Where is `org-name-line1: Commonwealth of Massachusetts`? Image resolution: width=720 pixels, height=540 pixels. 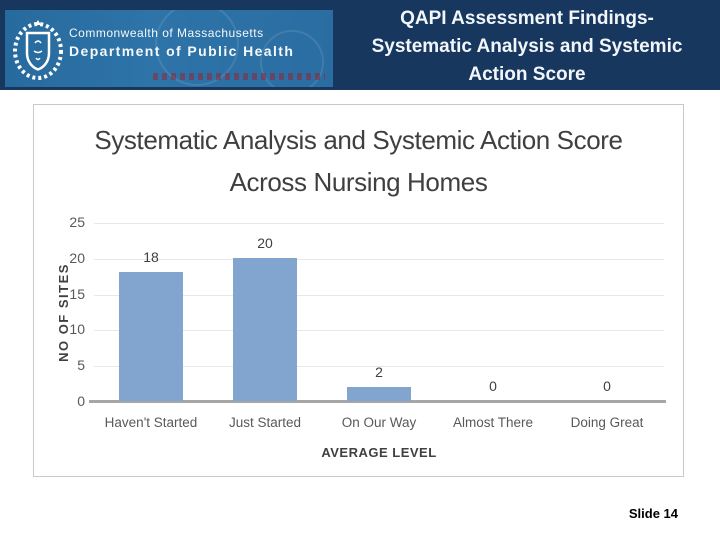
org-name-line1: Commonwealth of Massachusetts is located at coordinates (166, 33).